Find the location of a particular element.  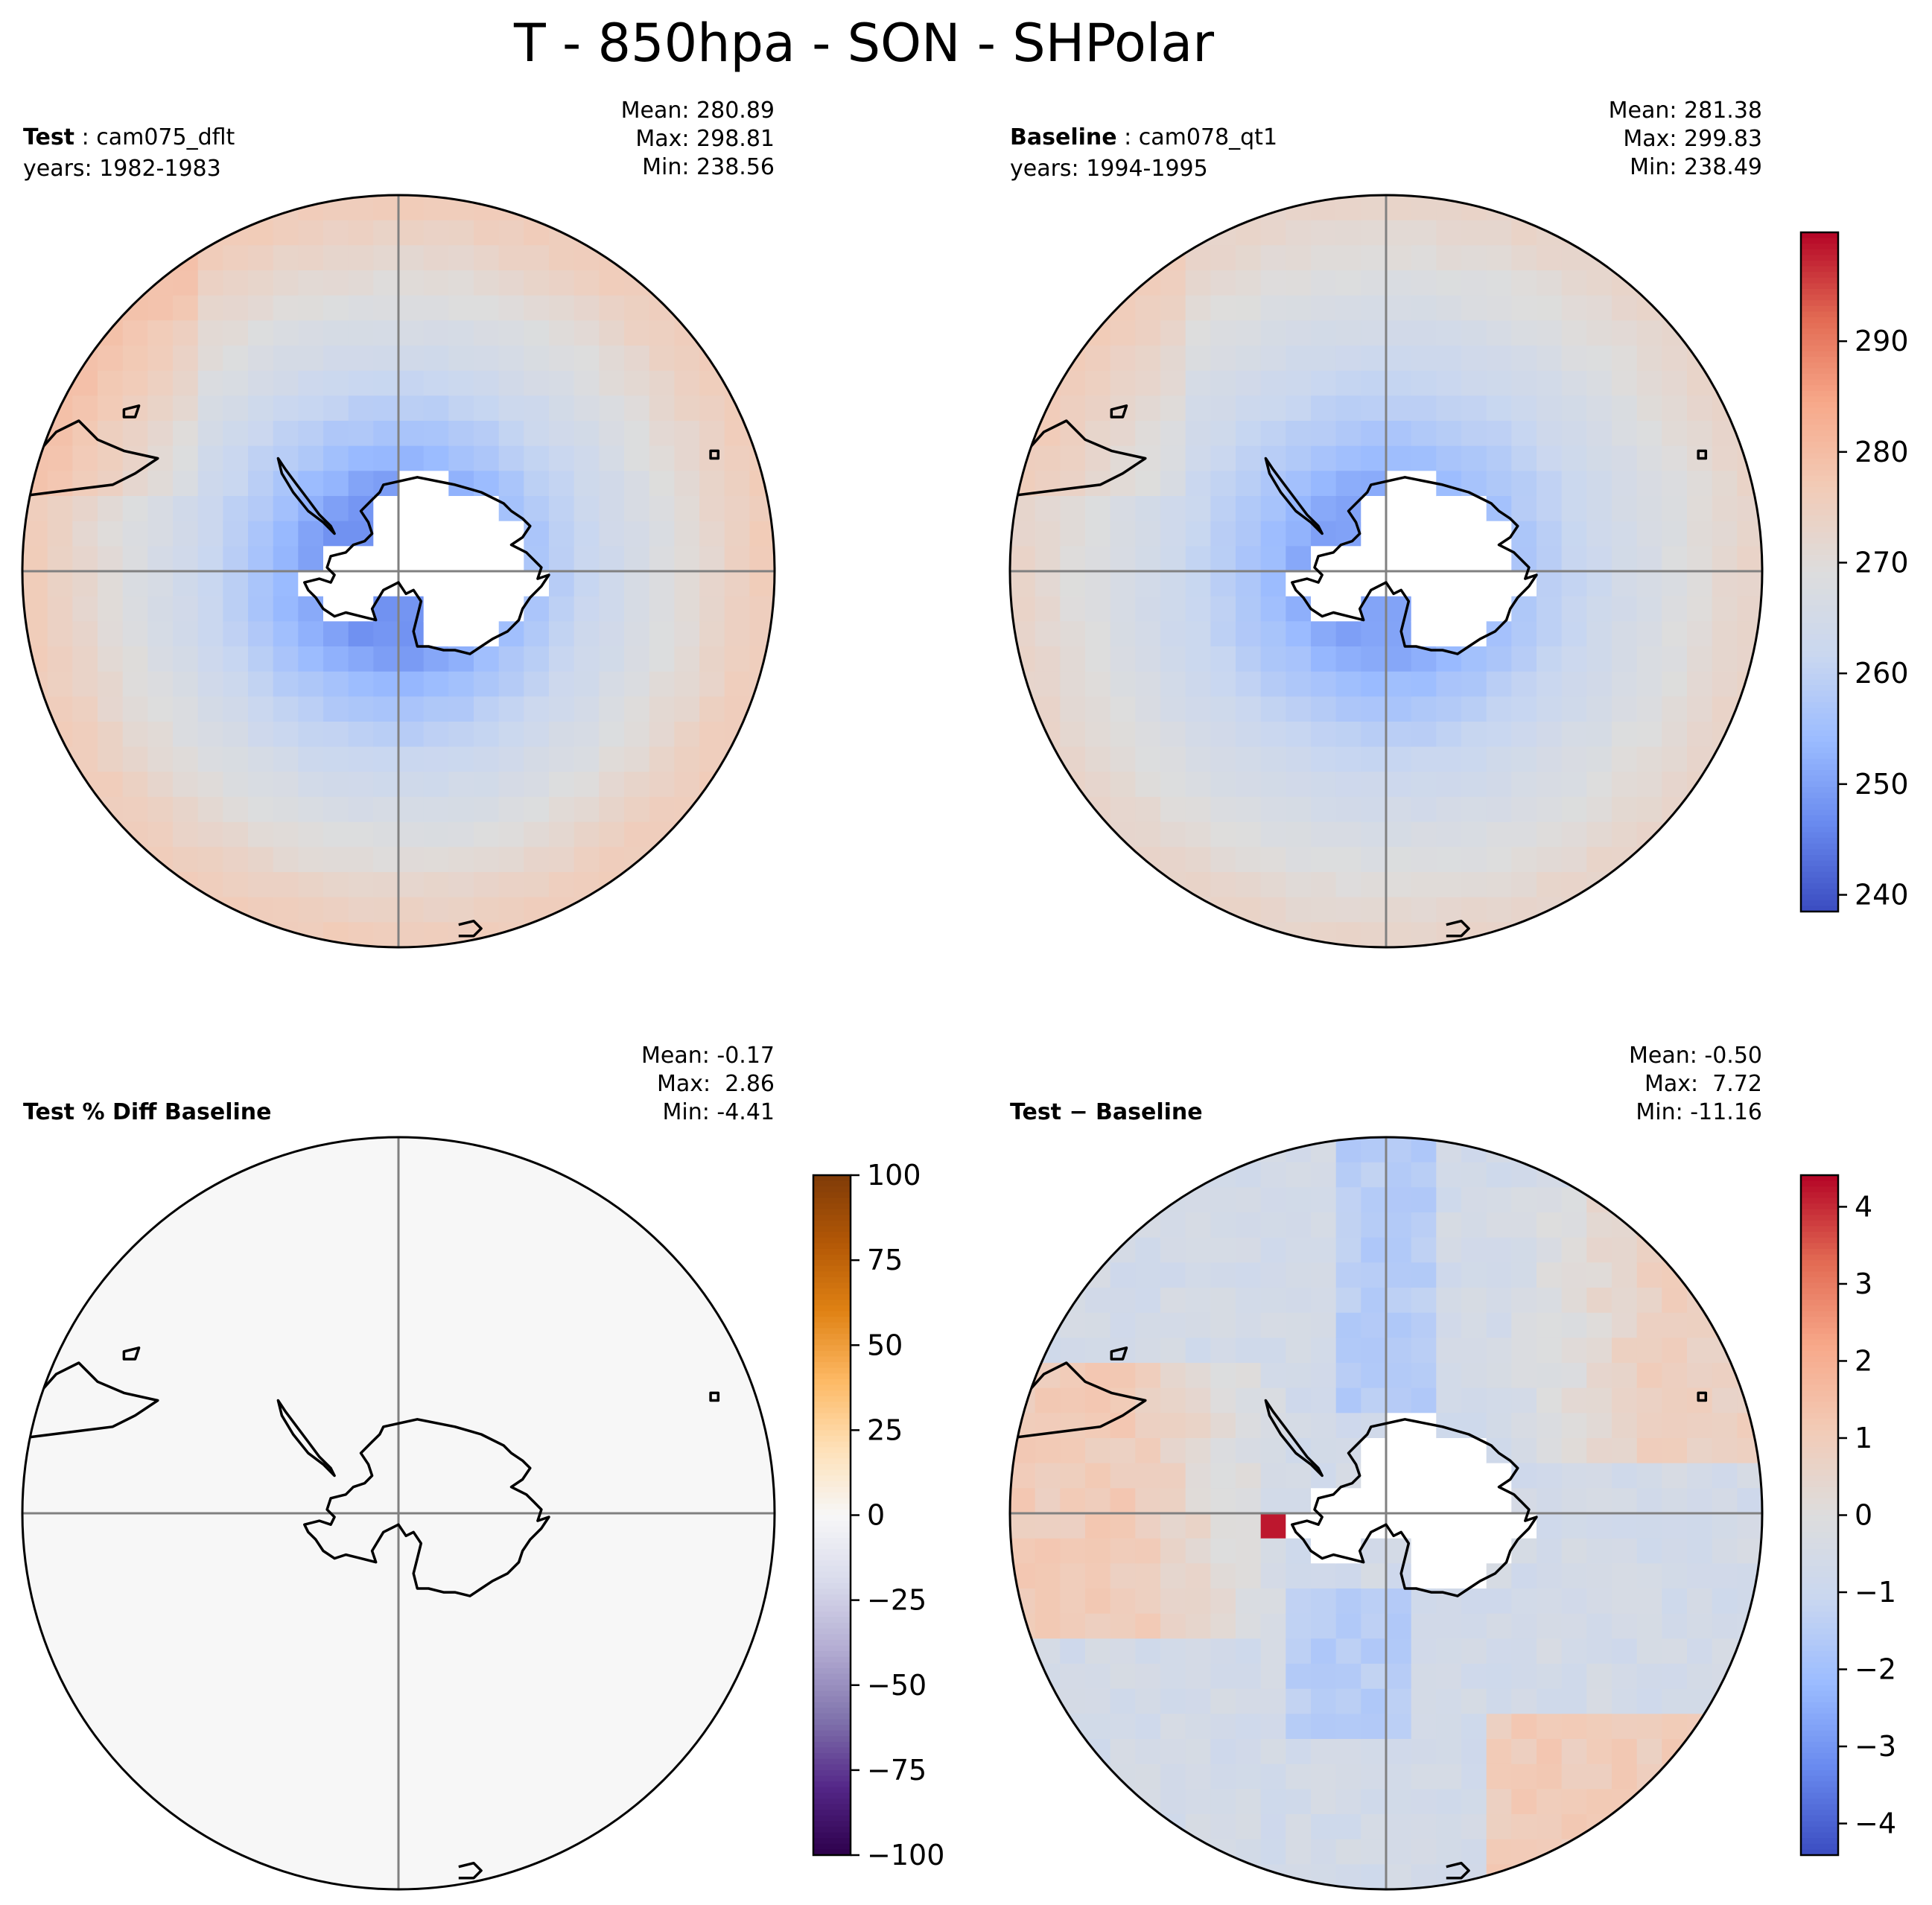

coastline-island is located at coordinates (1703, 1396).